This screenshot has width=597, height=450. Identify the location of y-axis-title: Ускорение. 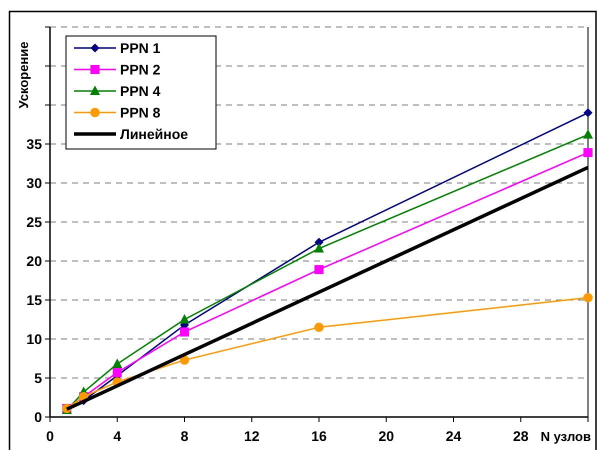
(23, 75).